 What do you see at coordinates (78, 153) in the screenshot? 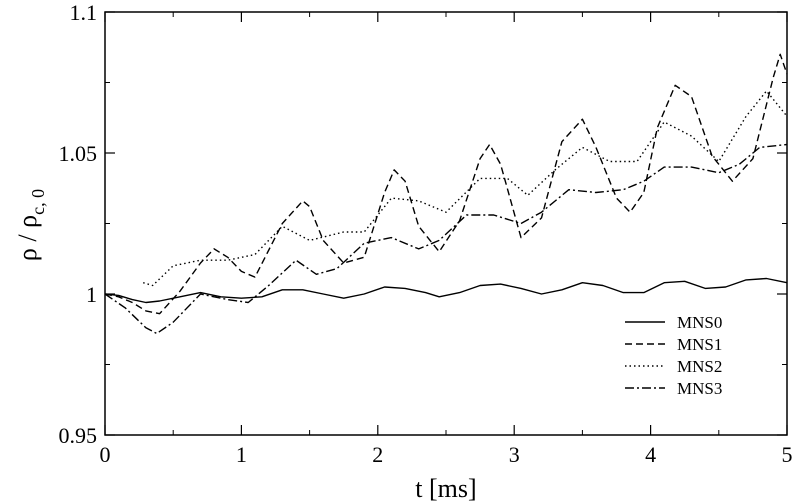
I see `y-tick-label: 1.05` at bounding box center [78, 153].